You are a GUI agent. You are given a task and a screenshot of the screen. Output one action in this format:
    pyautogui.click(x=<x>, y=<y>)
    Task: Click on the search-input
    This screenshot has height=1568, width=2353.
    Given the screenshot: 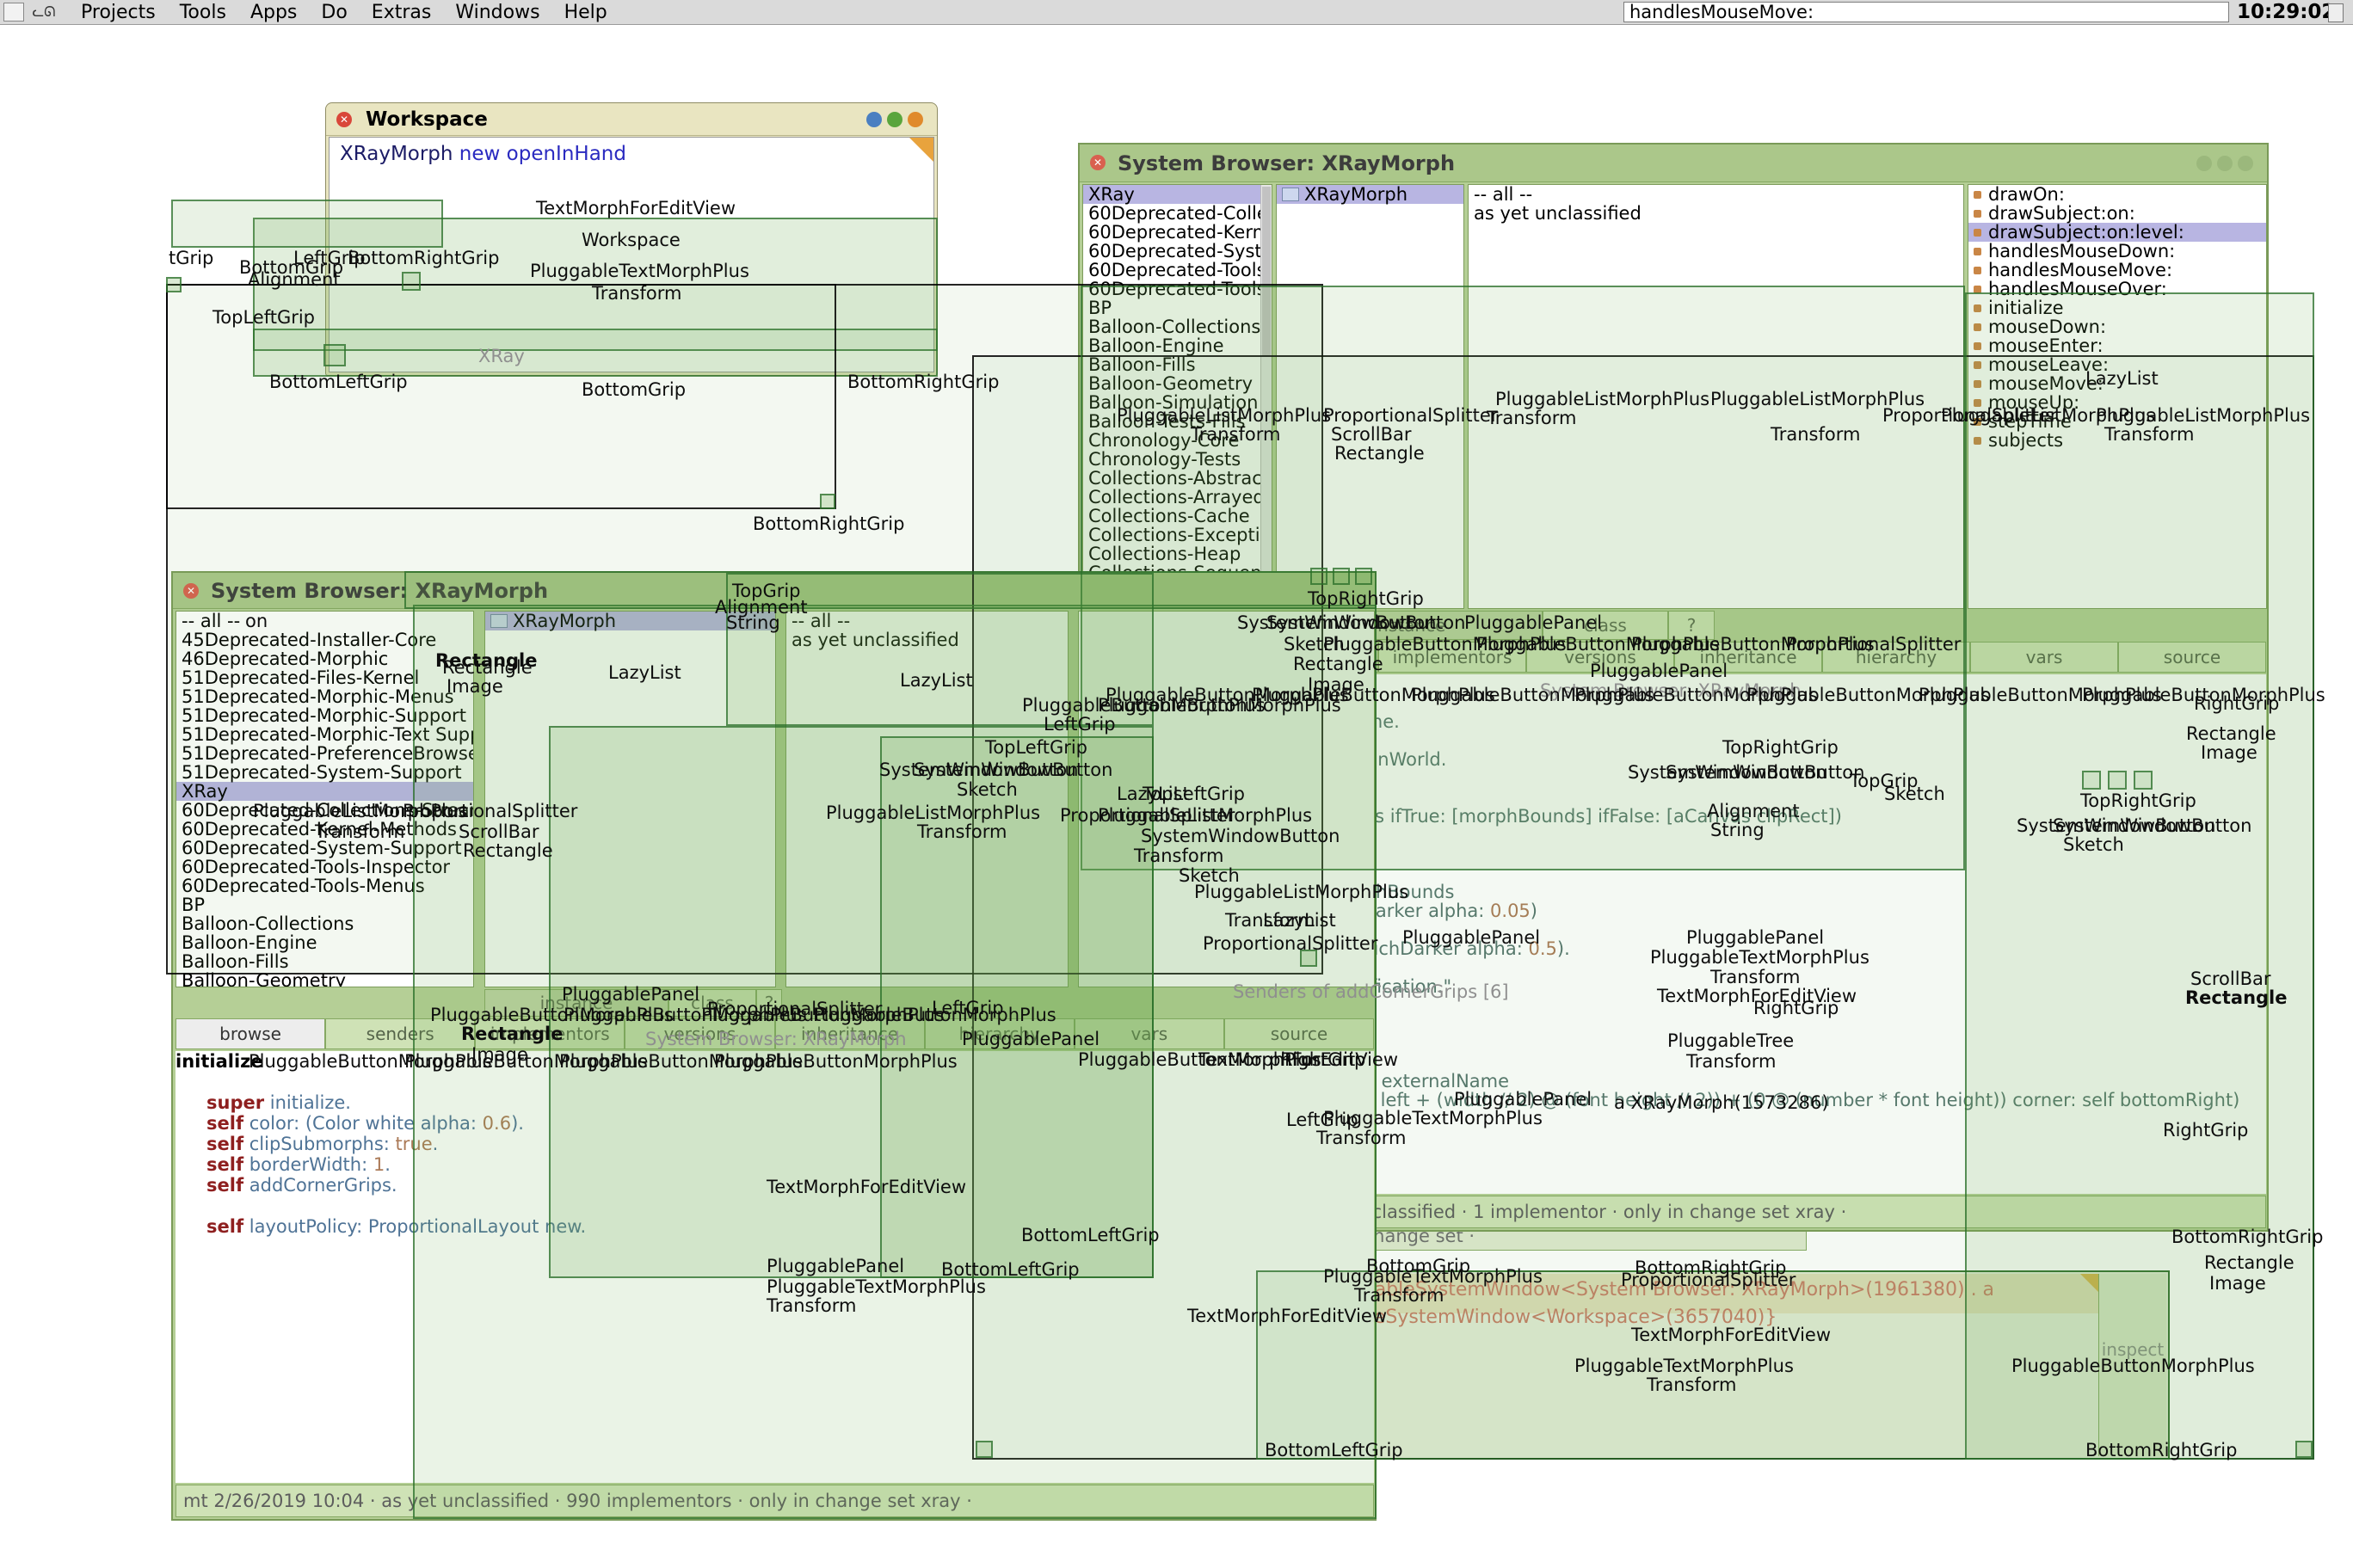 What is the action you would take?
    pyautogui.click(x=1926, y=12)
    